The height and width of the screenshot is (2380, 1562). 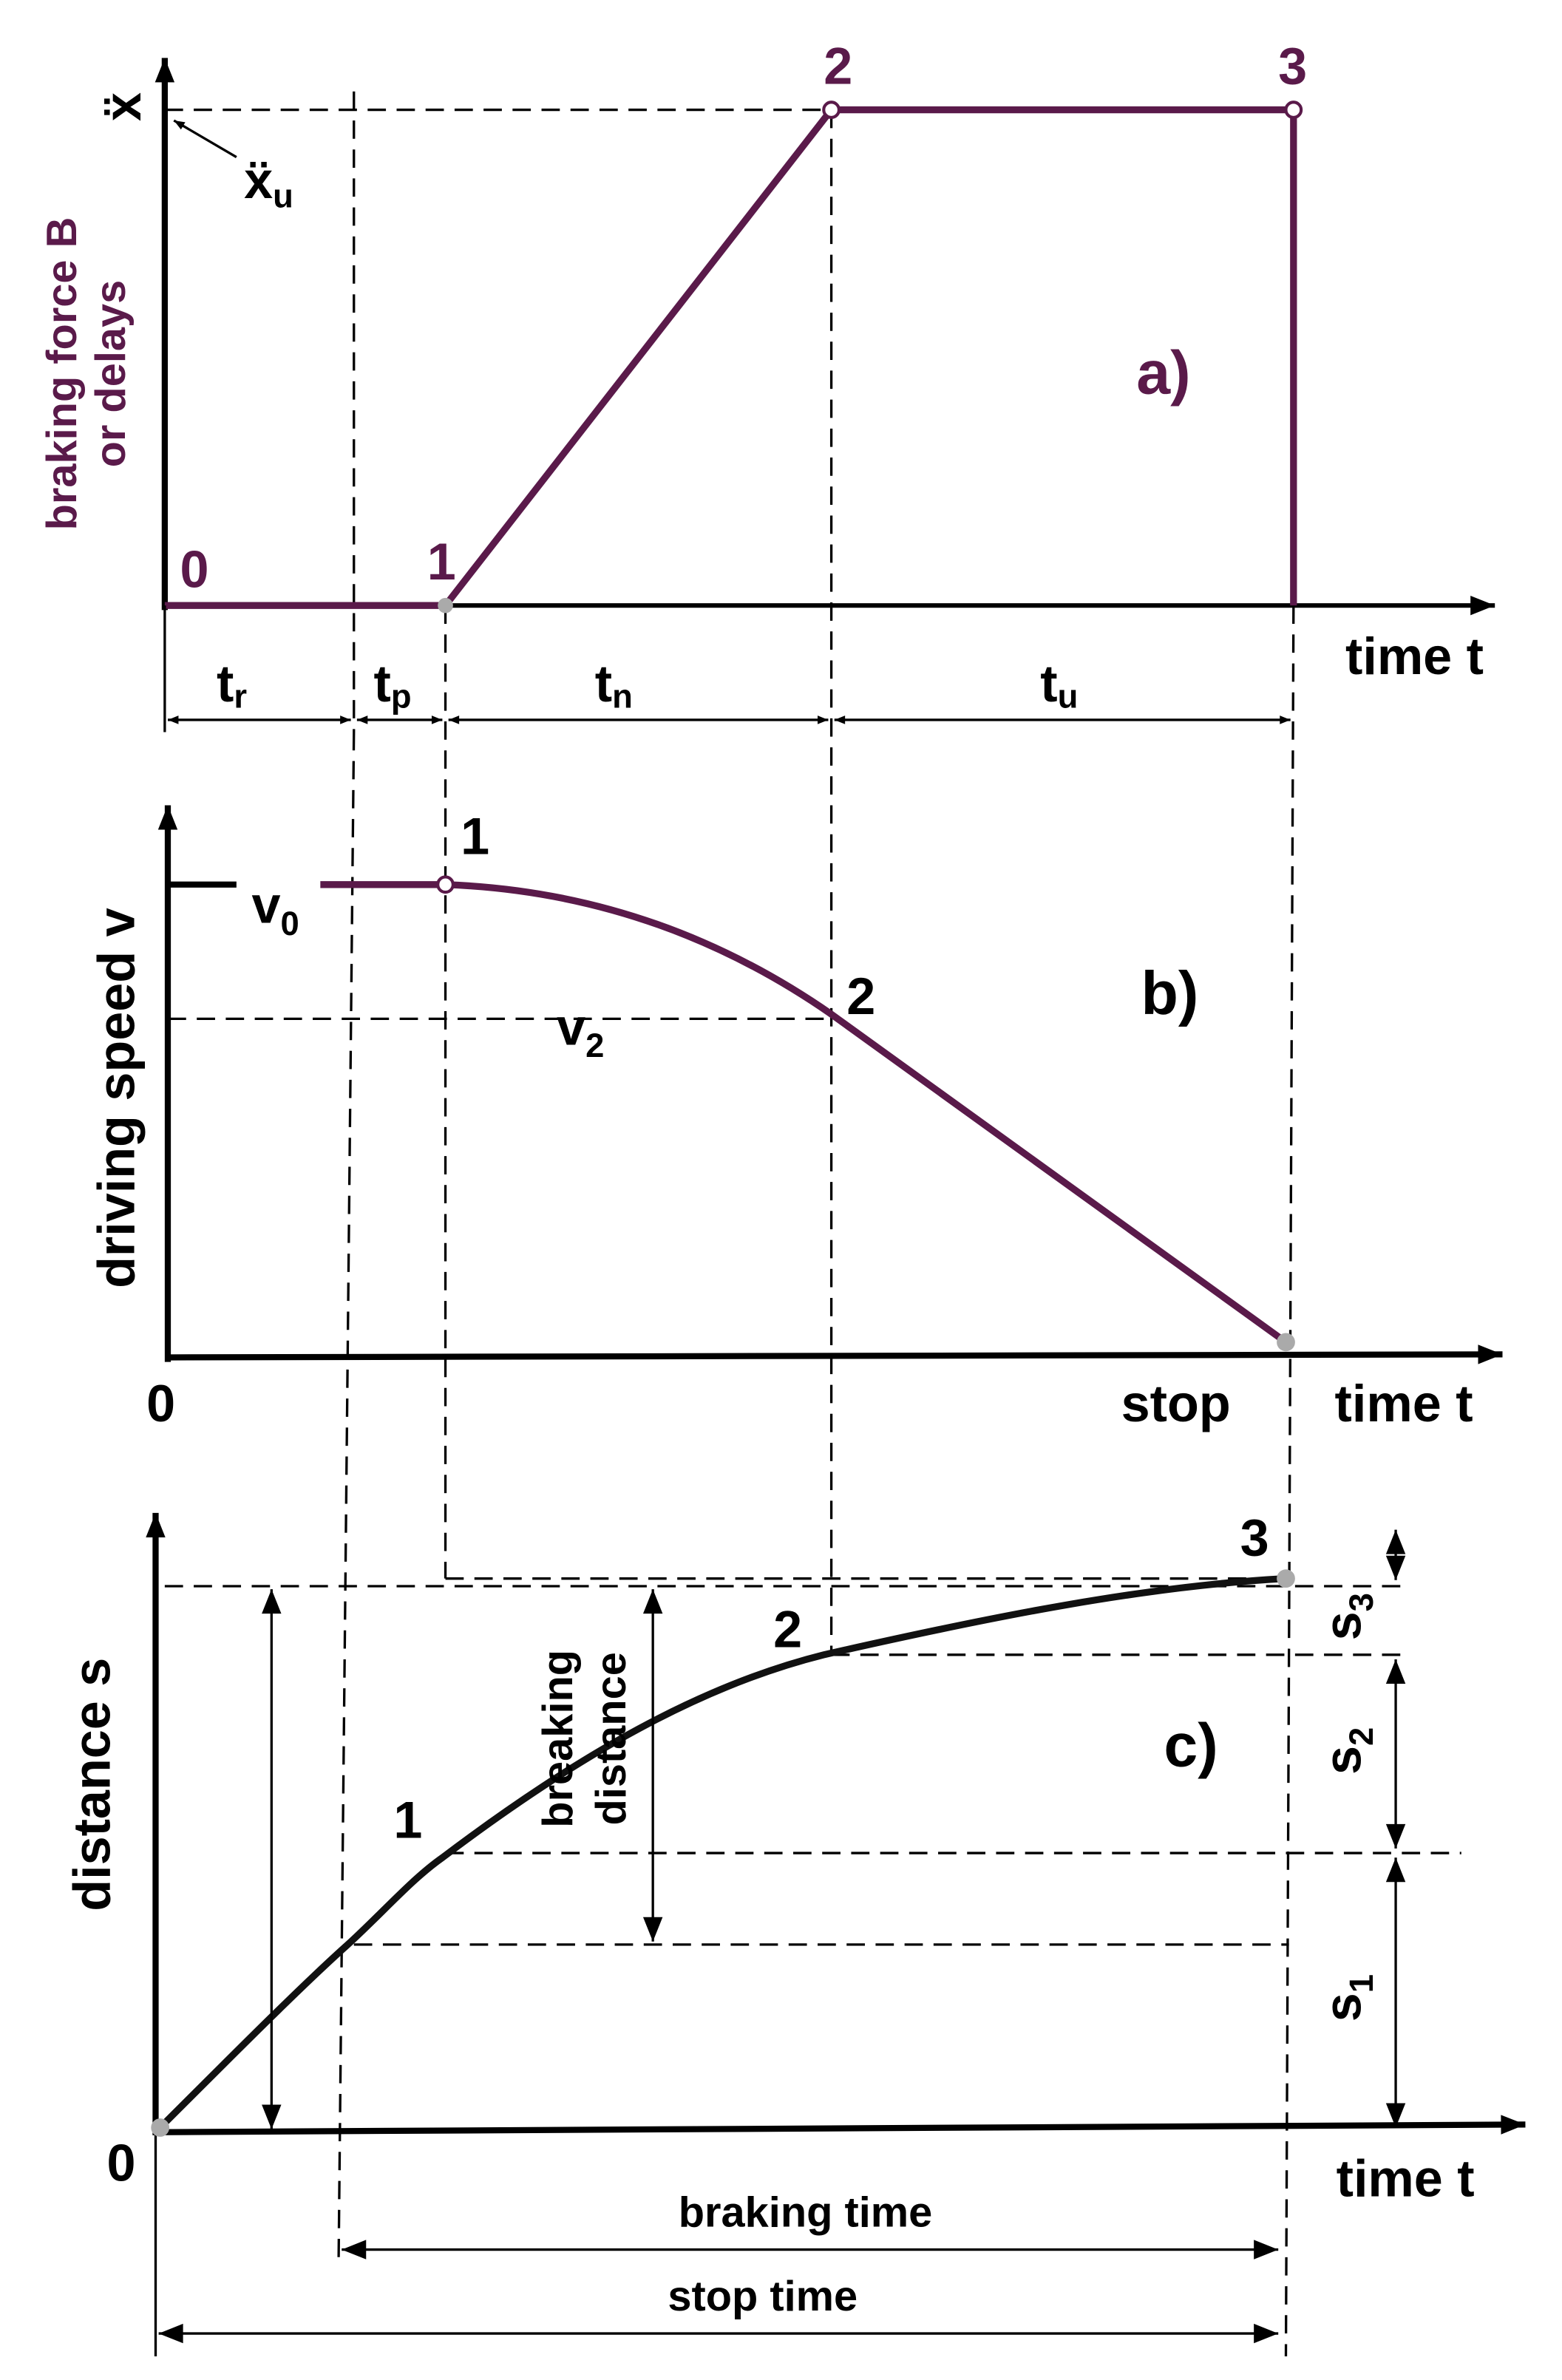 I want to click on v2-label: v2, so click(x=580, y=1030).